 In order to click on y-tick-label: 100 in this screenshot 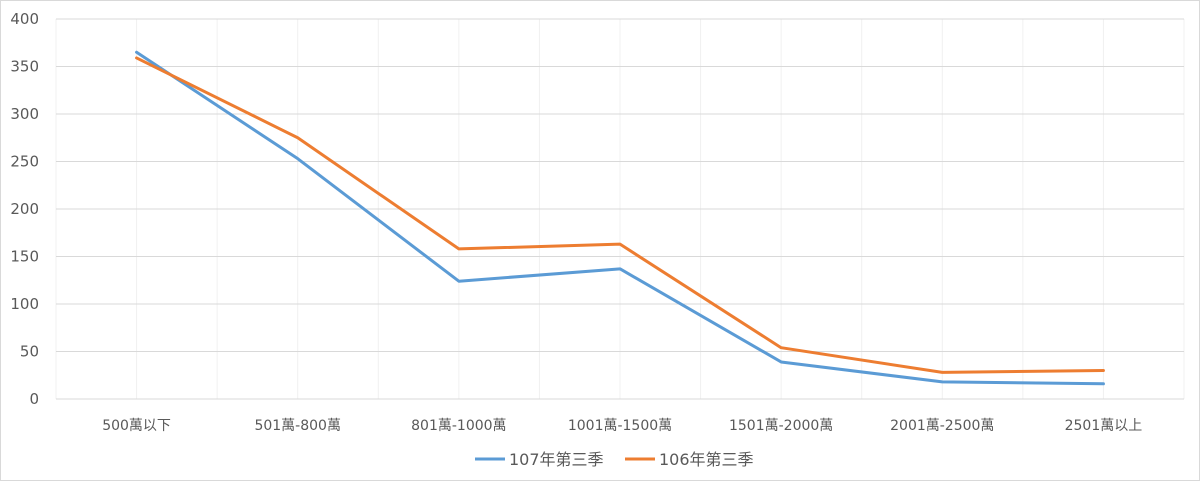, I will do `click(24, 304)`.